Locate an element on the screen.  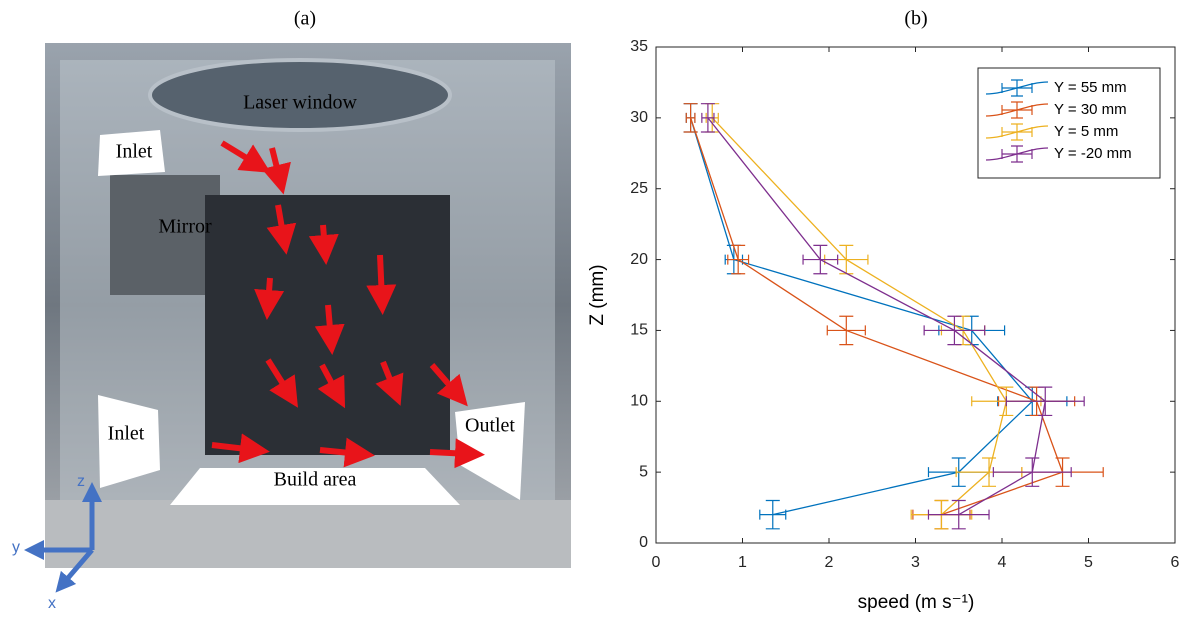
inlet-bottom-plate is located at coordinates (129, 441).